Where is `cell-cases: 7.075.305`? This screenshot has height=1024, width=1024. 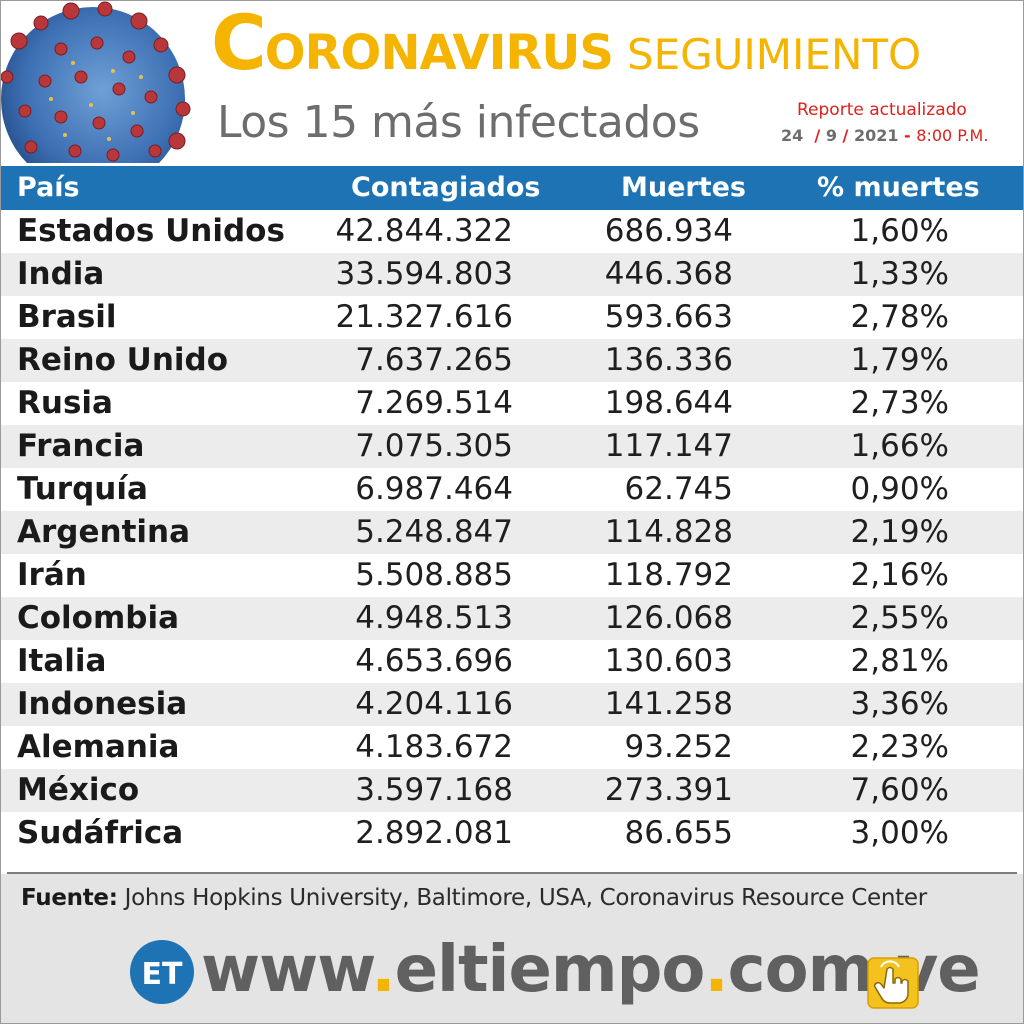
cell-cases: 7.075.305 is located at coordinates (434, 446).